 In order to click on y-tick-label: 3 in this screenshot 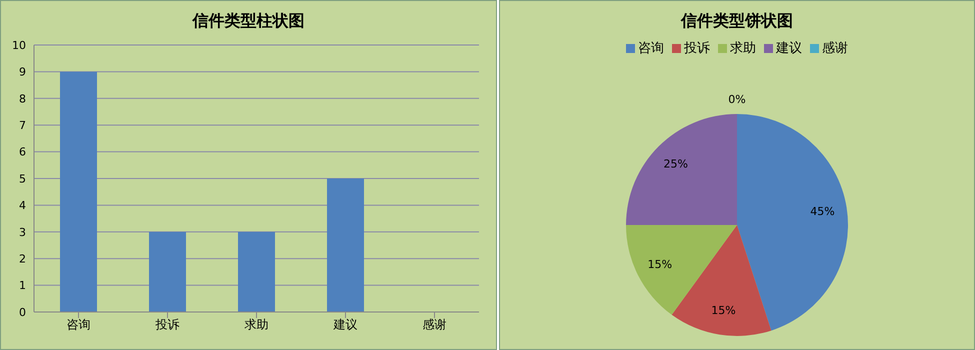, I will do `click(22, 232)`.